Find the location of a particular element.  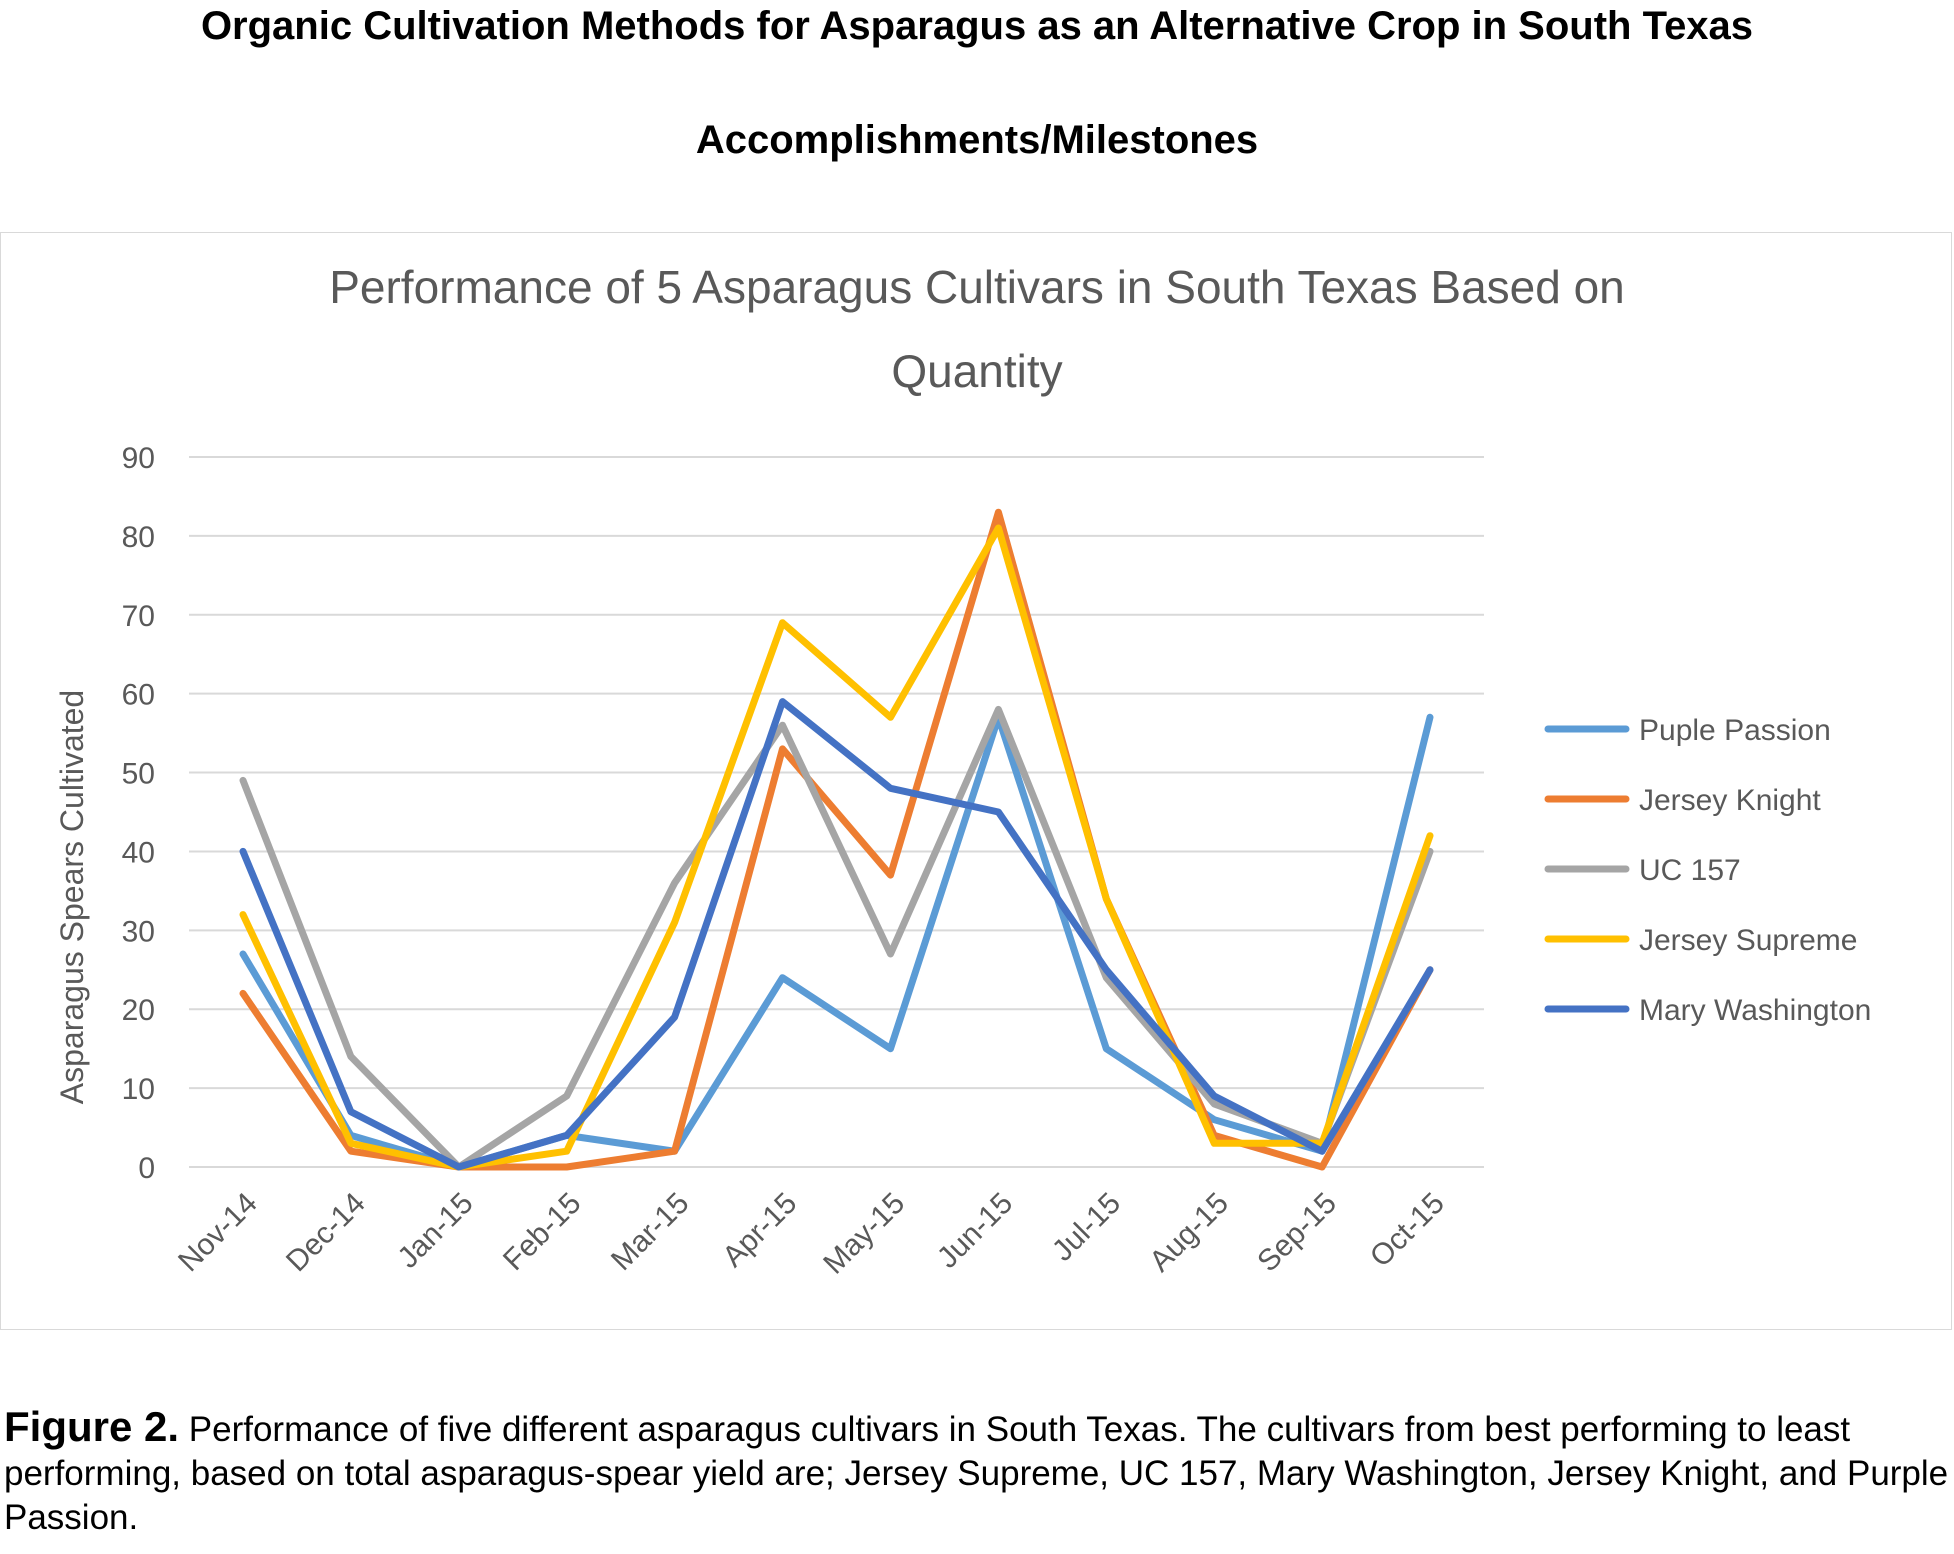

x-tick-label: Feb-15 is located at coordinates (542, 1232).